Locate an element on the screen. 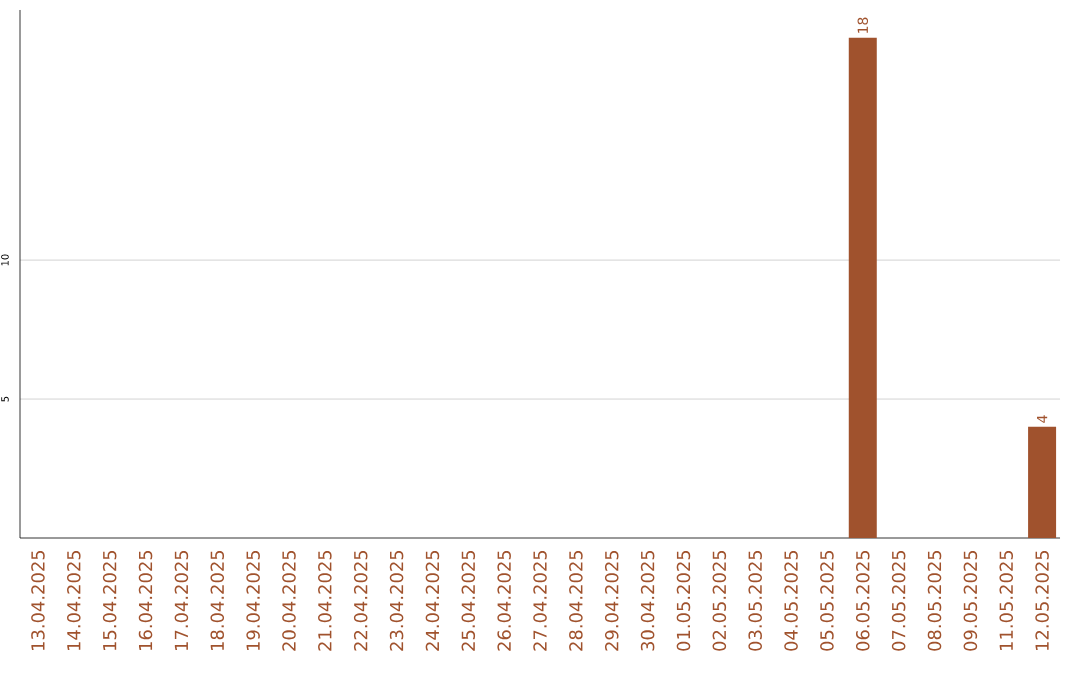  x-tick-label: 05.05.2025 is located at coordinates (827, 600).